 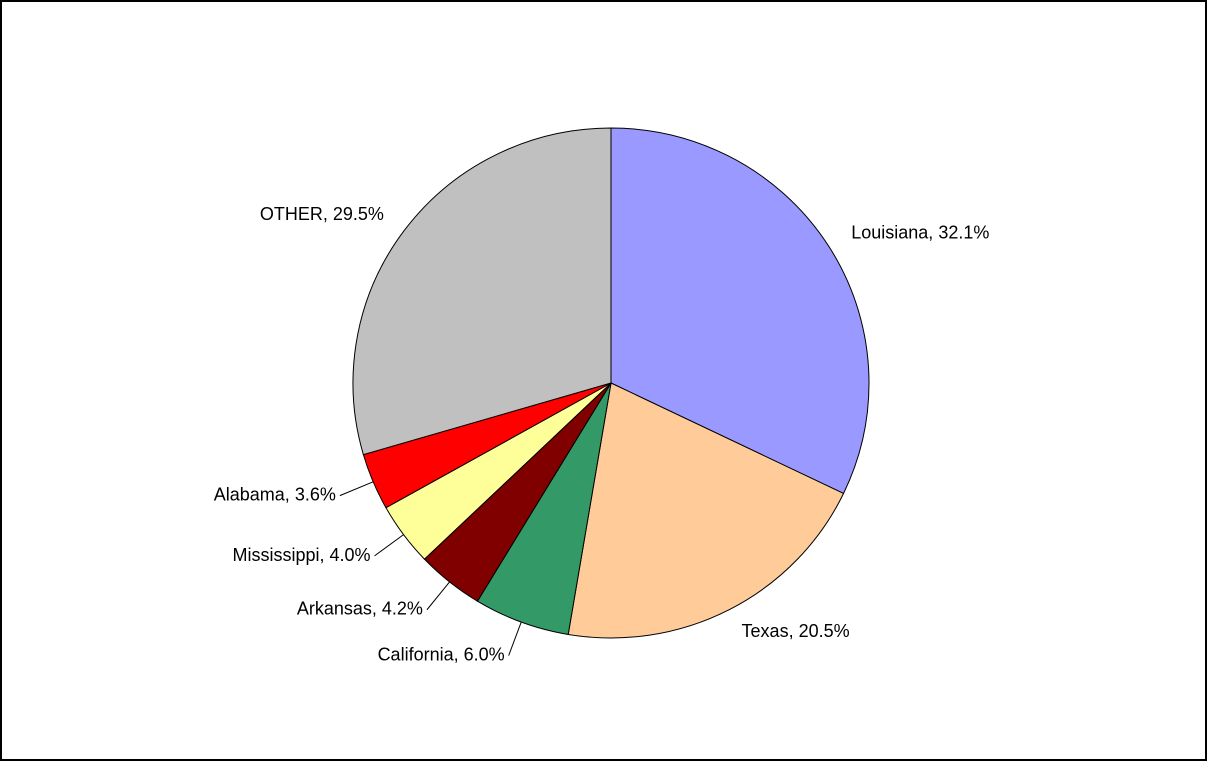 What do you see at coordinates (315, 494) in the screenshot?
I see `label-value: 3.6%` at bounding box center [315, 494].